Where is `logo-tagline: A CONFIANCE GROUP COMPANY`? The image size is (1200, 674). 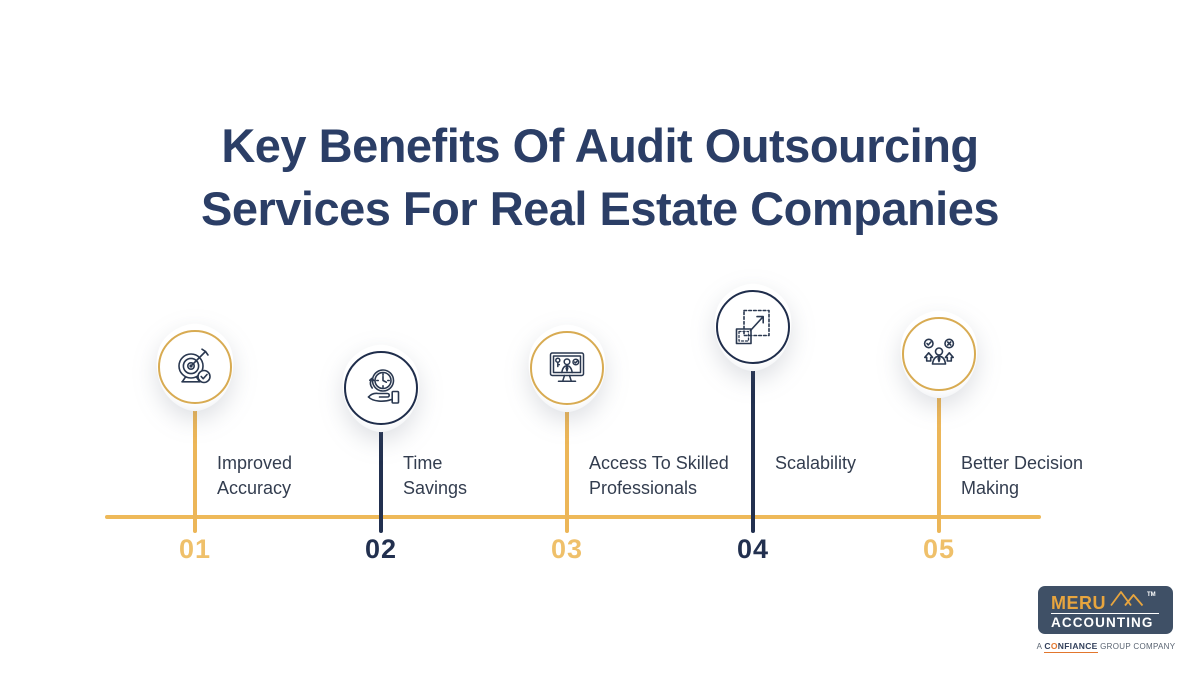
logo-tagline: A CONFIANCE GROUP COMPANY is located at coordinates (1106, 647).